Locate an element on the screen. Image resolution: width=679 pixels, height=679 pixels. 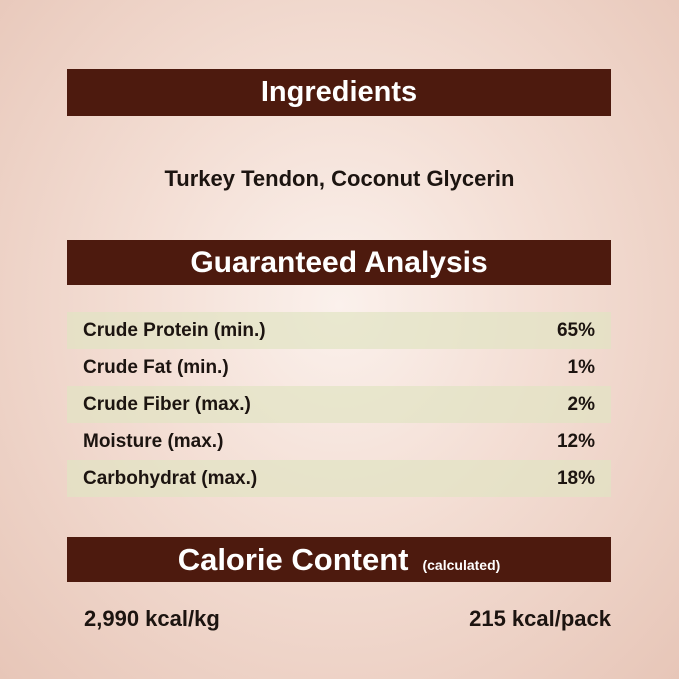
row-value: 2% is located at coordinates (581, 404).